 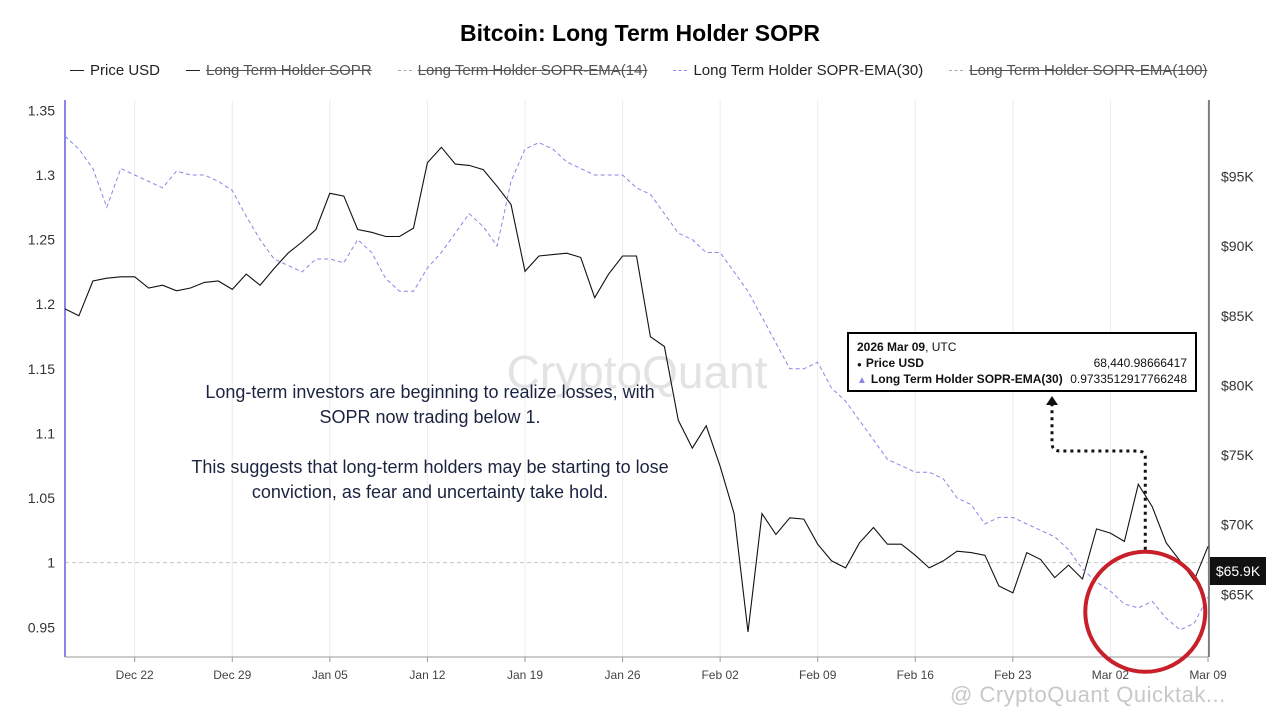 What do you see at coordinates (1237, 246) in the screenshot?
I see `y-right-tick-label: $90K` at bounding box center [1237, 246].